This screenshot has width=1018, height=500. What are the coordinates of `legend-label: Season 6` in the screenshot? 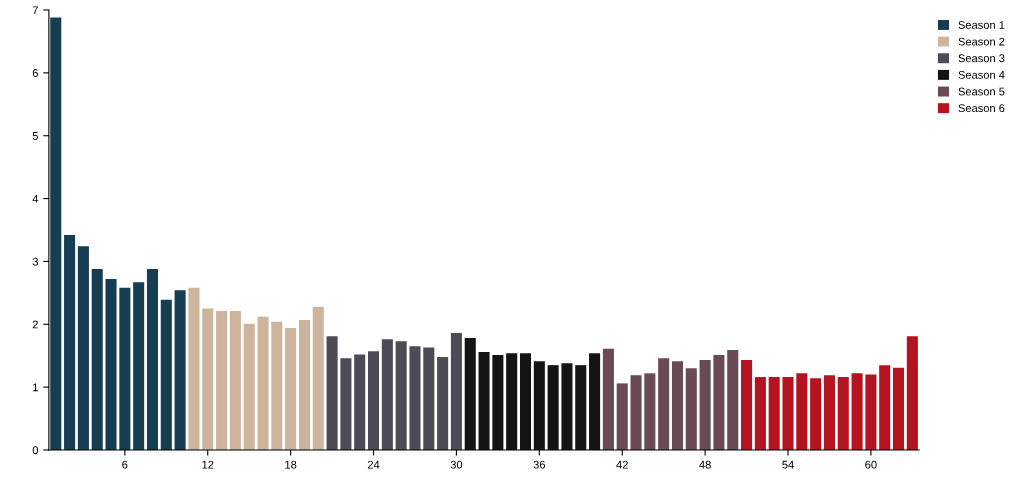 It's located at (981, 108).